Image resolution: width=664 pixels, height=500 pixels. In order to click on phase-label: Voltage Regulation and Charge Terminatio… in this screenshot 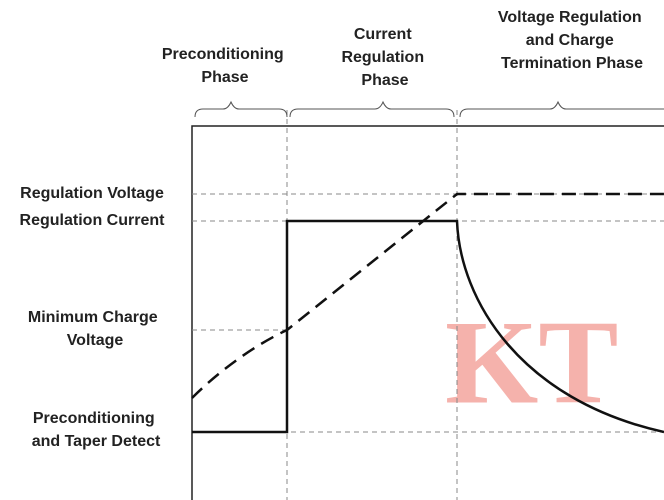, I will do `click(572, 40)`.